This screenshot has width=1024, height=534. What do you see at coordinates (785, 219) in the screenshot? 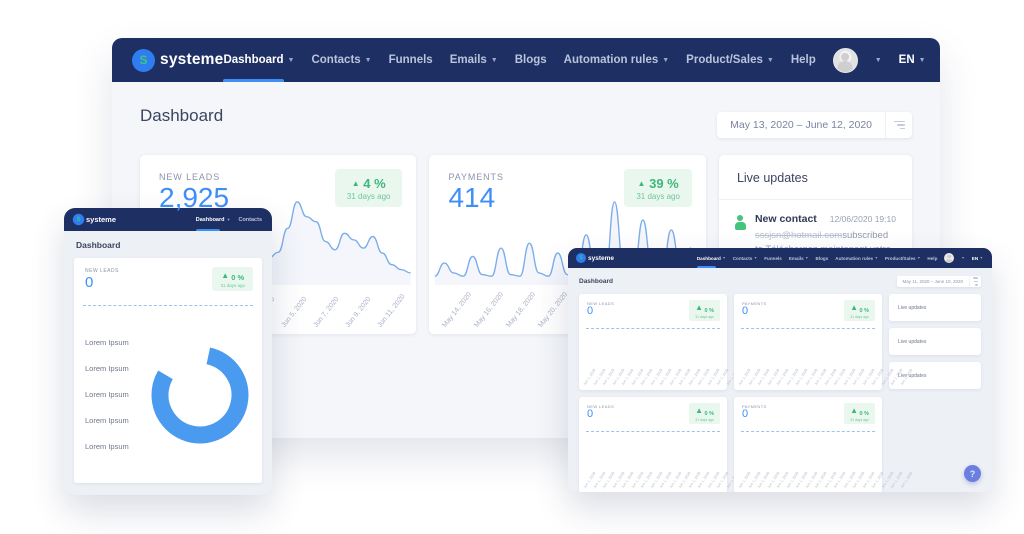
I see `live-update-heading: New contact` at bounding box center [785, 219].